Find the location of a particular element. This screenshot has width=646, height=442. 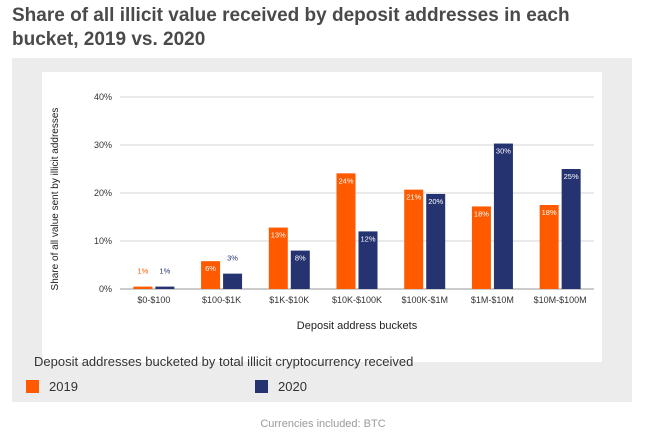

footnote: Currencies included: BTC is located at coordinates (323, 424).